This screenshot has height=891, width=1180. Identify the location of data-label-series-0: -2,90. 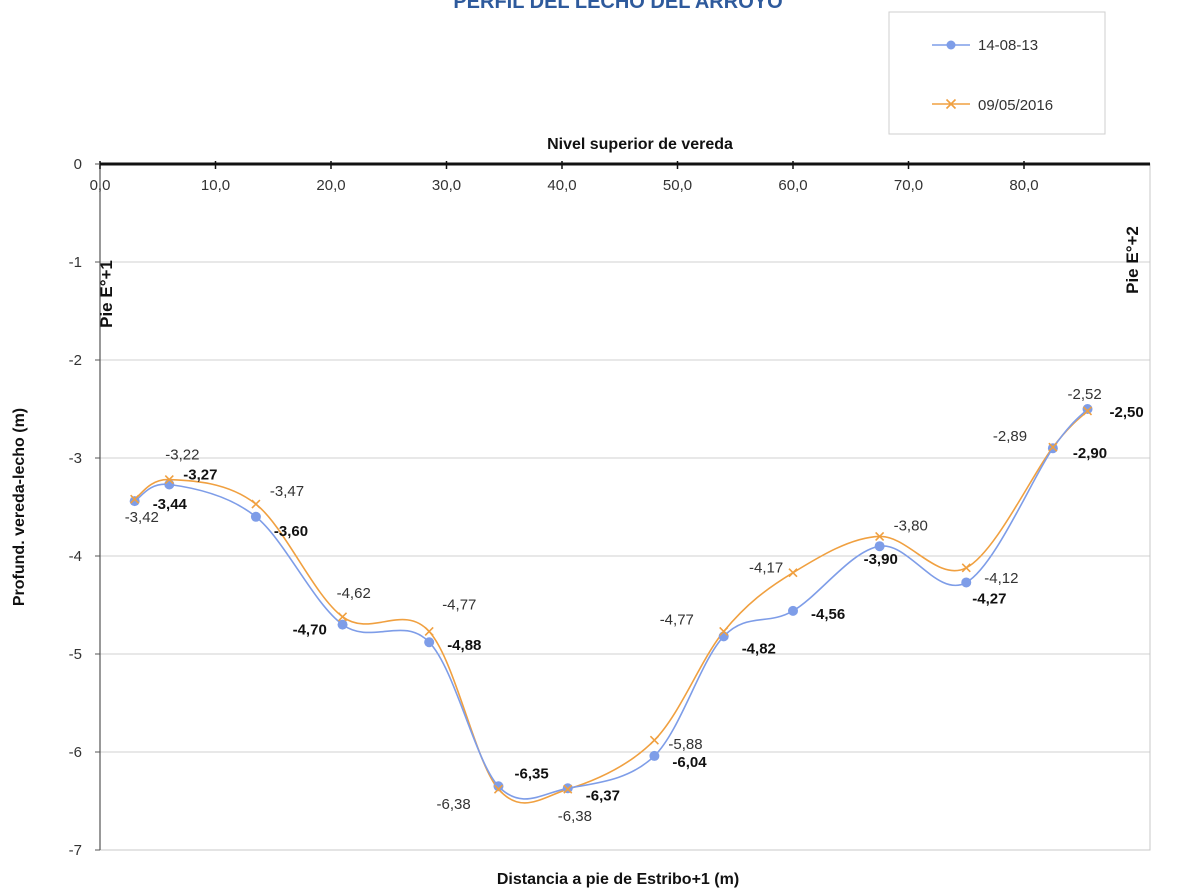
(1090, 453).